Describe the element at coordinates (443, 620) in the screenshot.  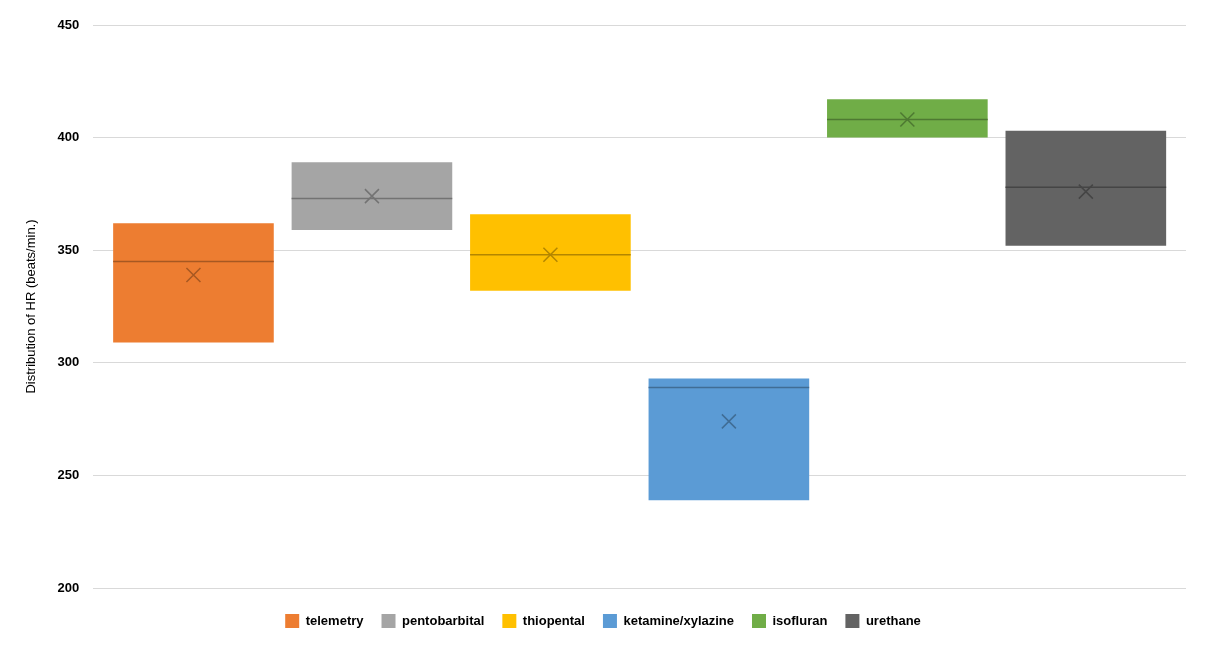
I see `legend-label: pentobarbital` at that location.